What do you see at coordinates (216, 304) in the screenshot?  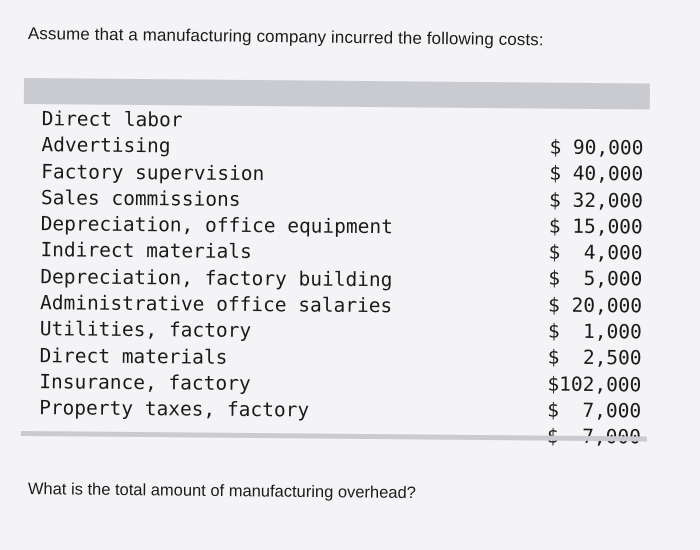 I see `cost-label: Administrative office salaries` at bounding box center [216, 304].